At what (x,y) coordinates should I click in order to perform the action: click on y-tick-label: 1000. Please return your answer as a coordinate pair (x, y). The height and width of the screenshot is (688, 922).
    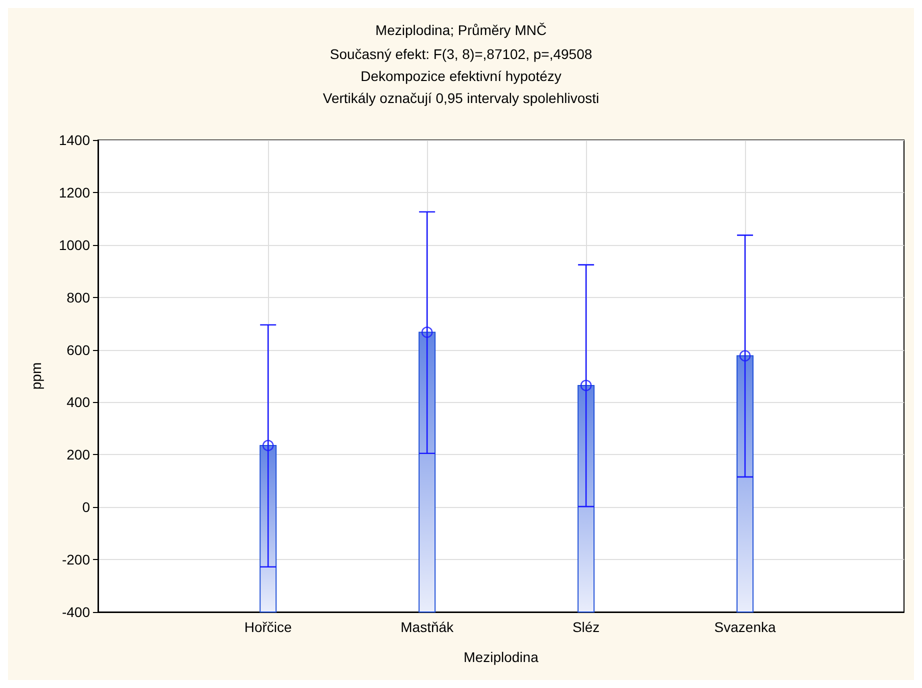
    Looking at the image, I should click on (74, 244).